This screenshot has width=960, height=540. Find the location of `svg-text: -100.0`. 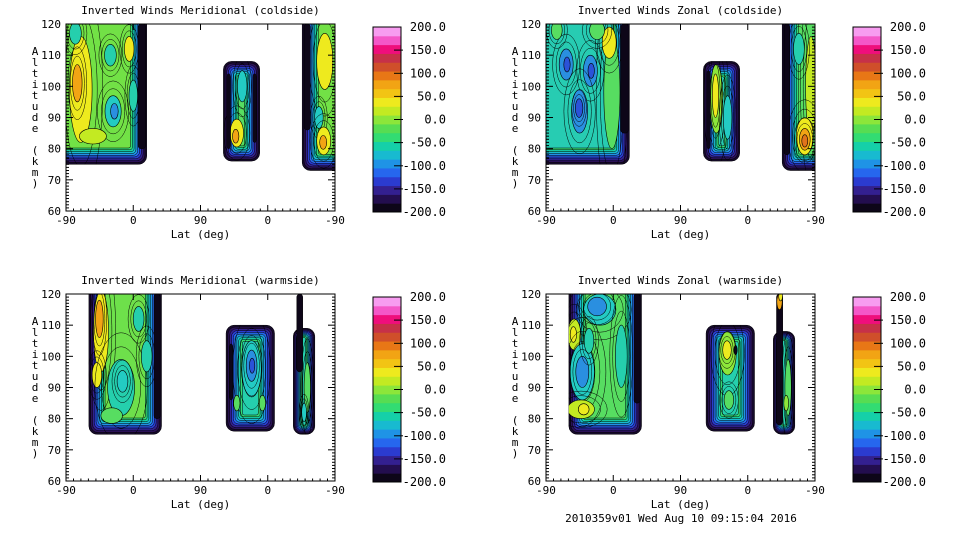

svg-text: -100.0 is located at coordinates (904, 166).